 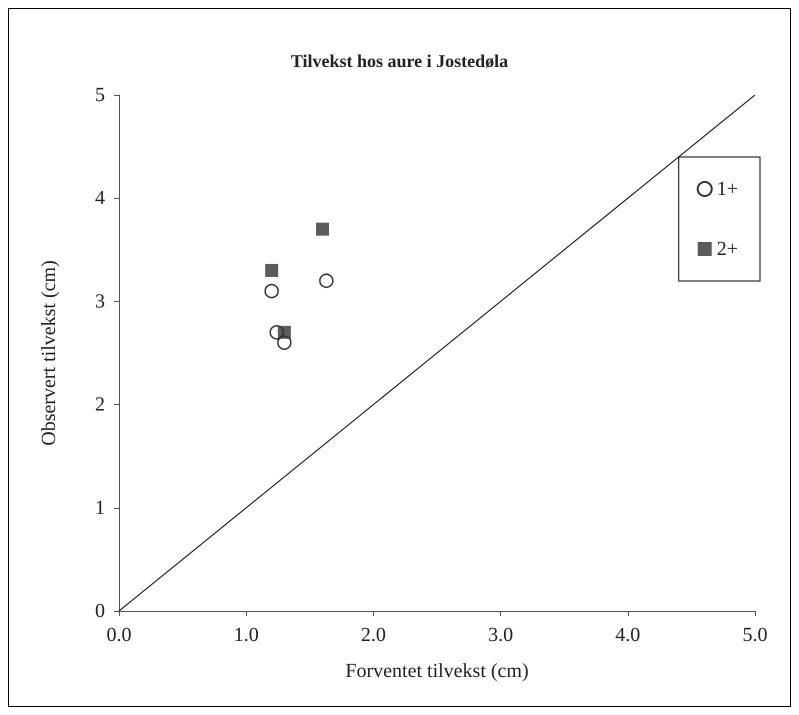 I want to click on x-tick-label: 1.0, so click(x=246, y=635).